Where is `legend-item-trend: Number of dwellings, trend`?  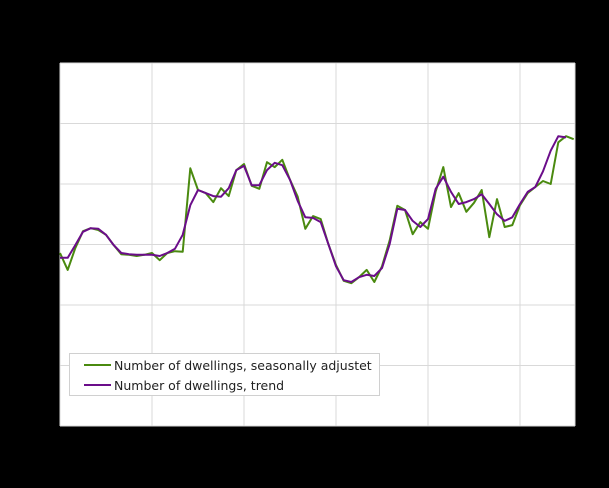
legend-item-trend: Number of dwellings, trend is located at coordinates (184, 385).